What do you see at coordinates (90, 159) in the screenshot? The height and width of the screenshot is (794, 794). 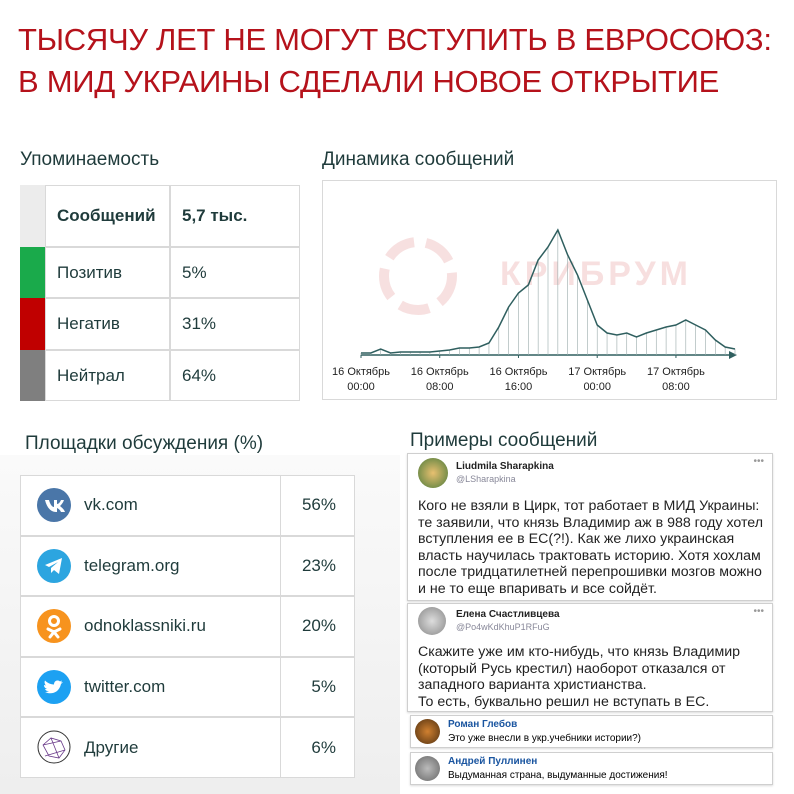 I see `section-title: Упоминаемость` at bounding box center [90, 159].